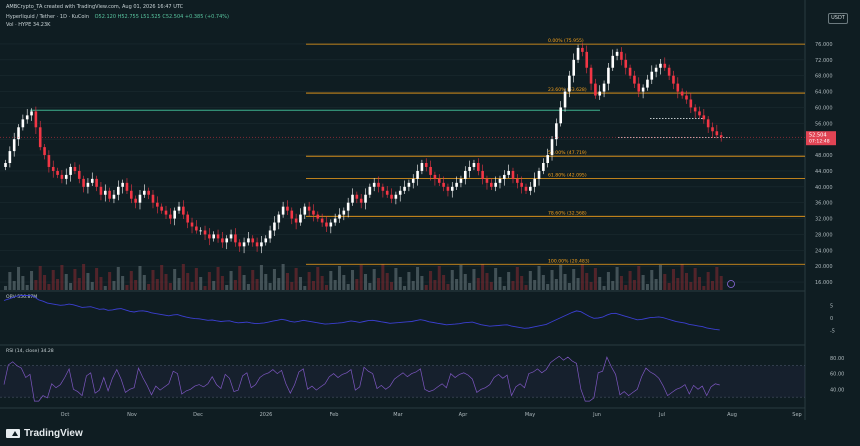 The height and width of the screenshot is (446, 860). What do you see at coordinates (567, 153) in the screenshot?
I see `fib-label: 50.00% (47.719)` at bounding box center [567, 153].